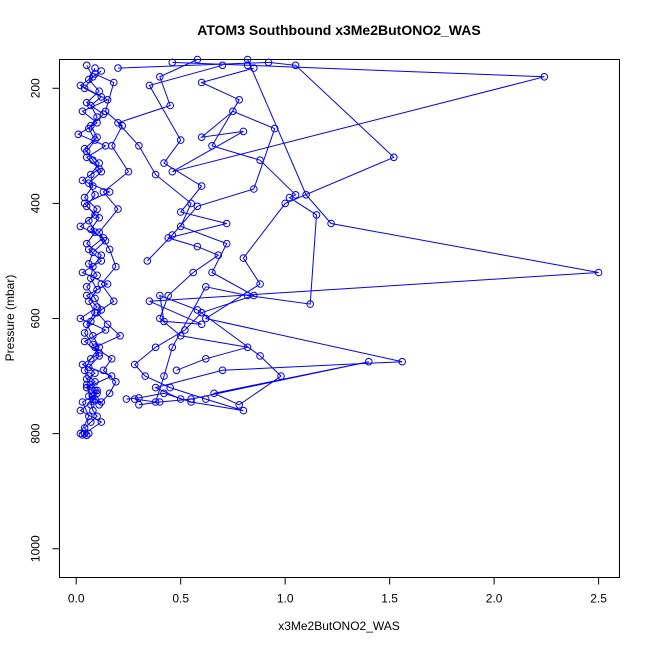 Image resolution: width=650 pixels, height=650 pixels. I want to click on y-tick-label: 200, so click(36, 88).